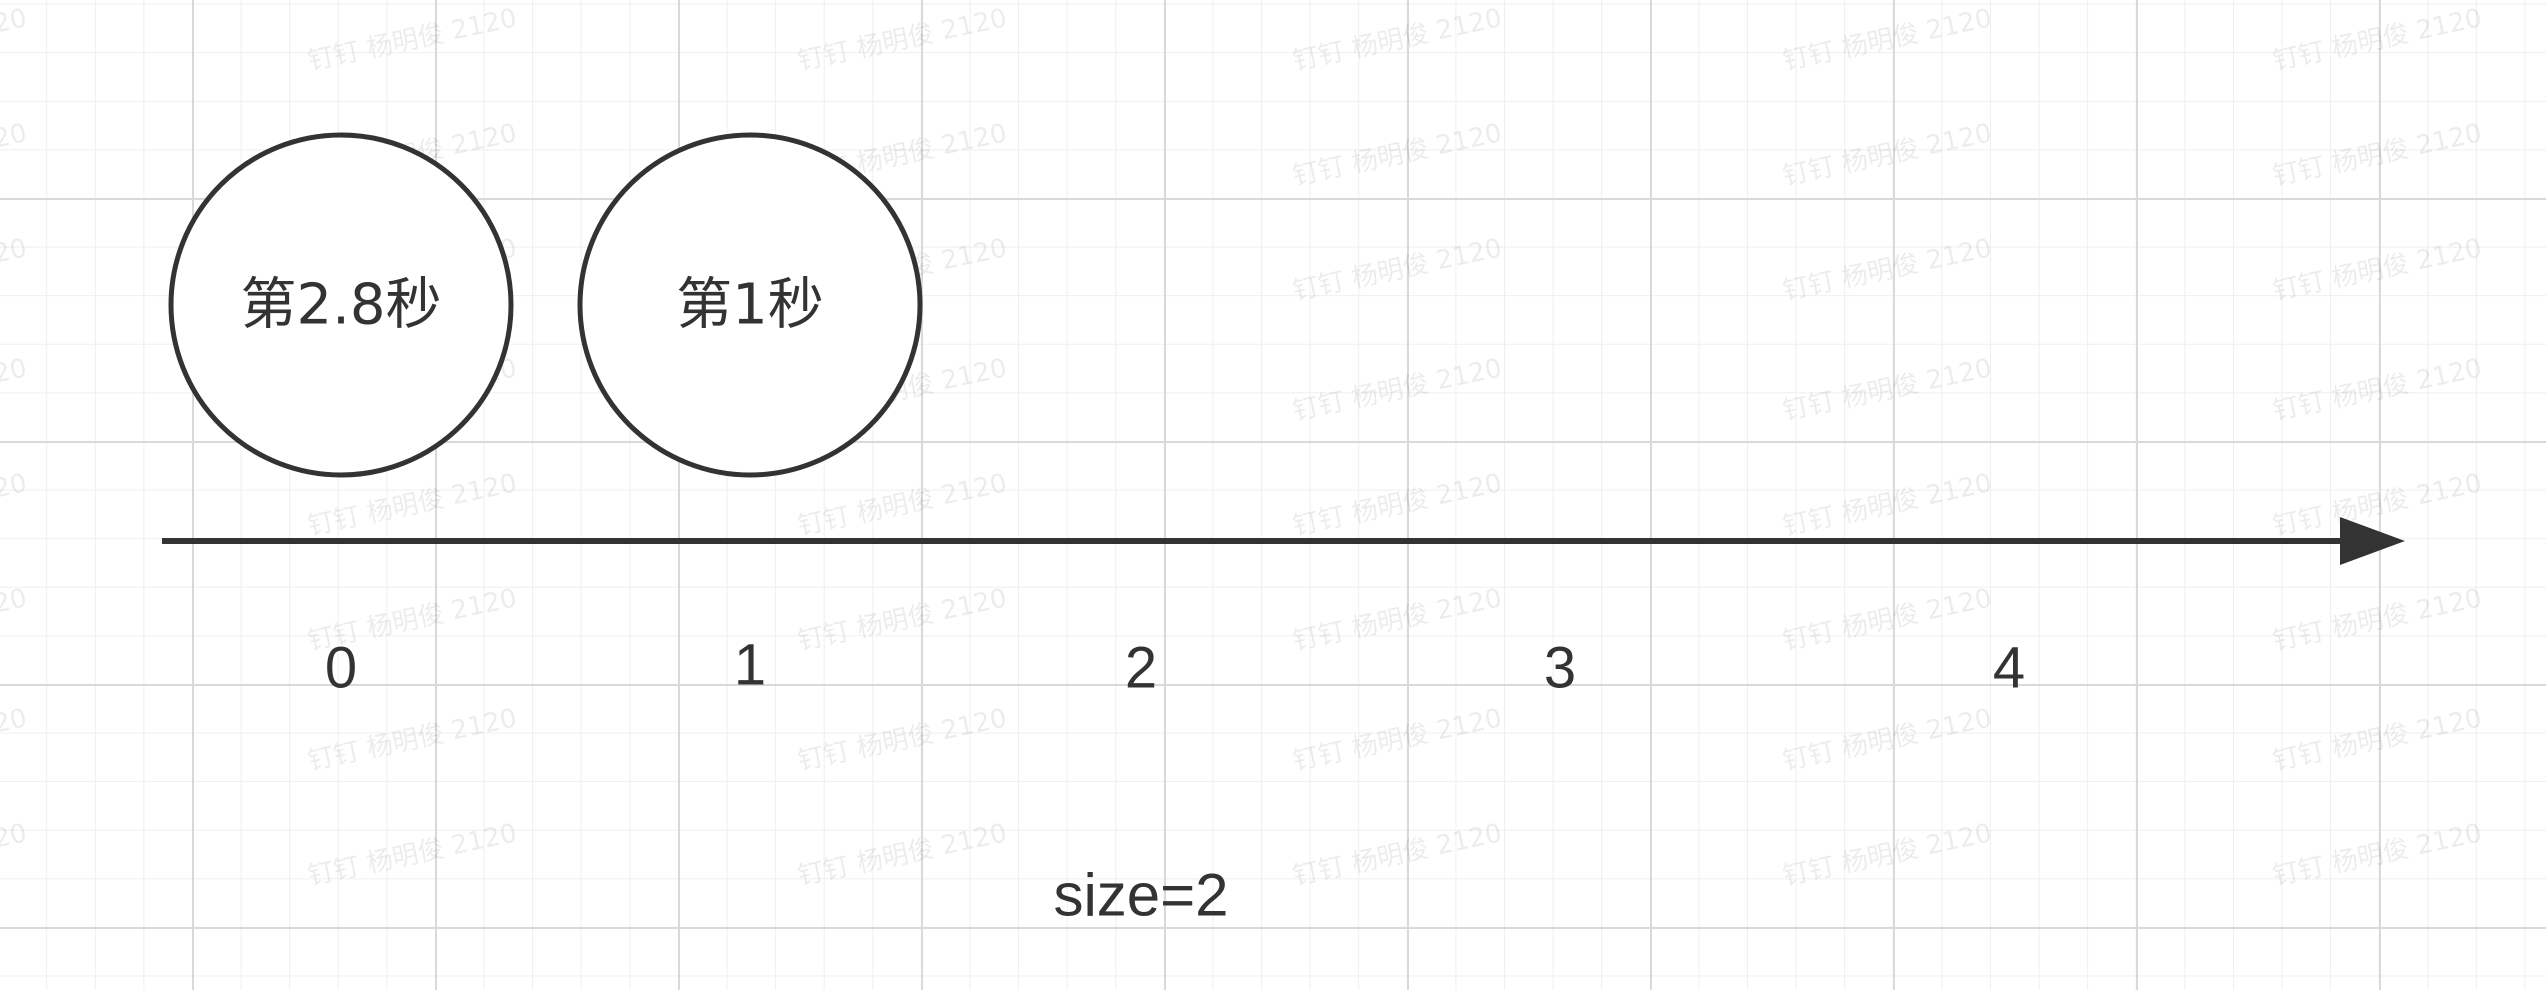 The width and height of the screenshot is (2546, 990). I want to click on tick-label-0: 0, so click(341, 668).